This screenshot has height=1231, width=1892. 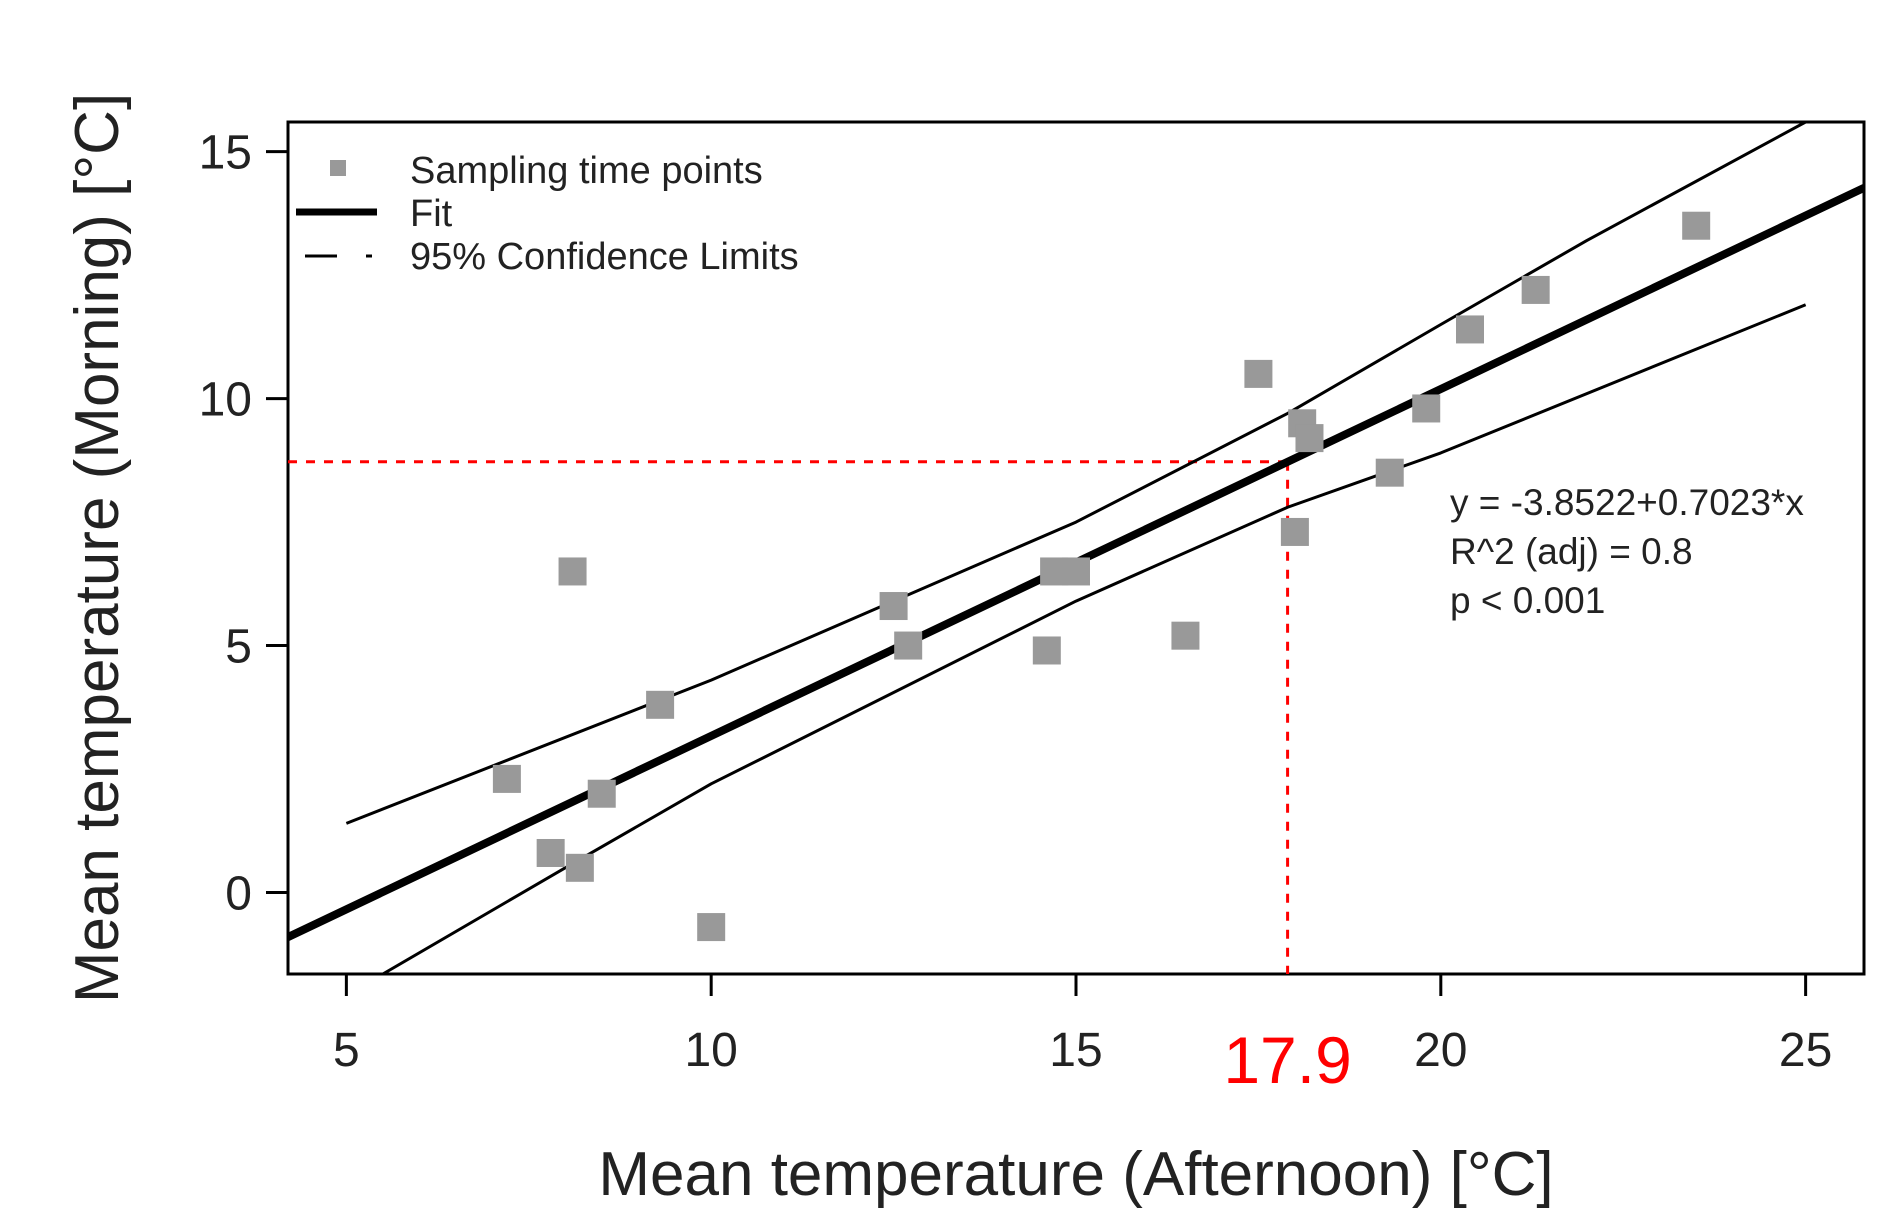 What do you see at coordinates (604, 257) in the screenshot?
I see `legend-ci-label: 95% Confidence Limits` at bounding box center [604, 257].